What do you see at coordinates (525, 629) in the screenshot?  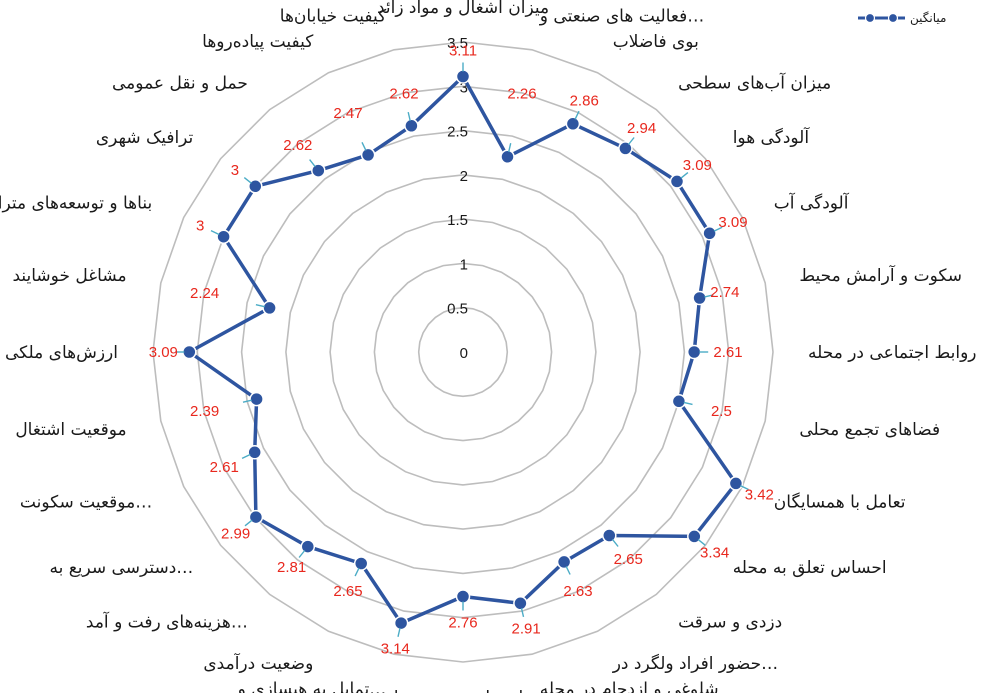 I see `value-label: 2.91` at bounding box center [525, 629].